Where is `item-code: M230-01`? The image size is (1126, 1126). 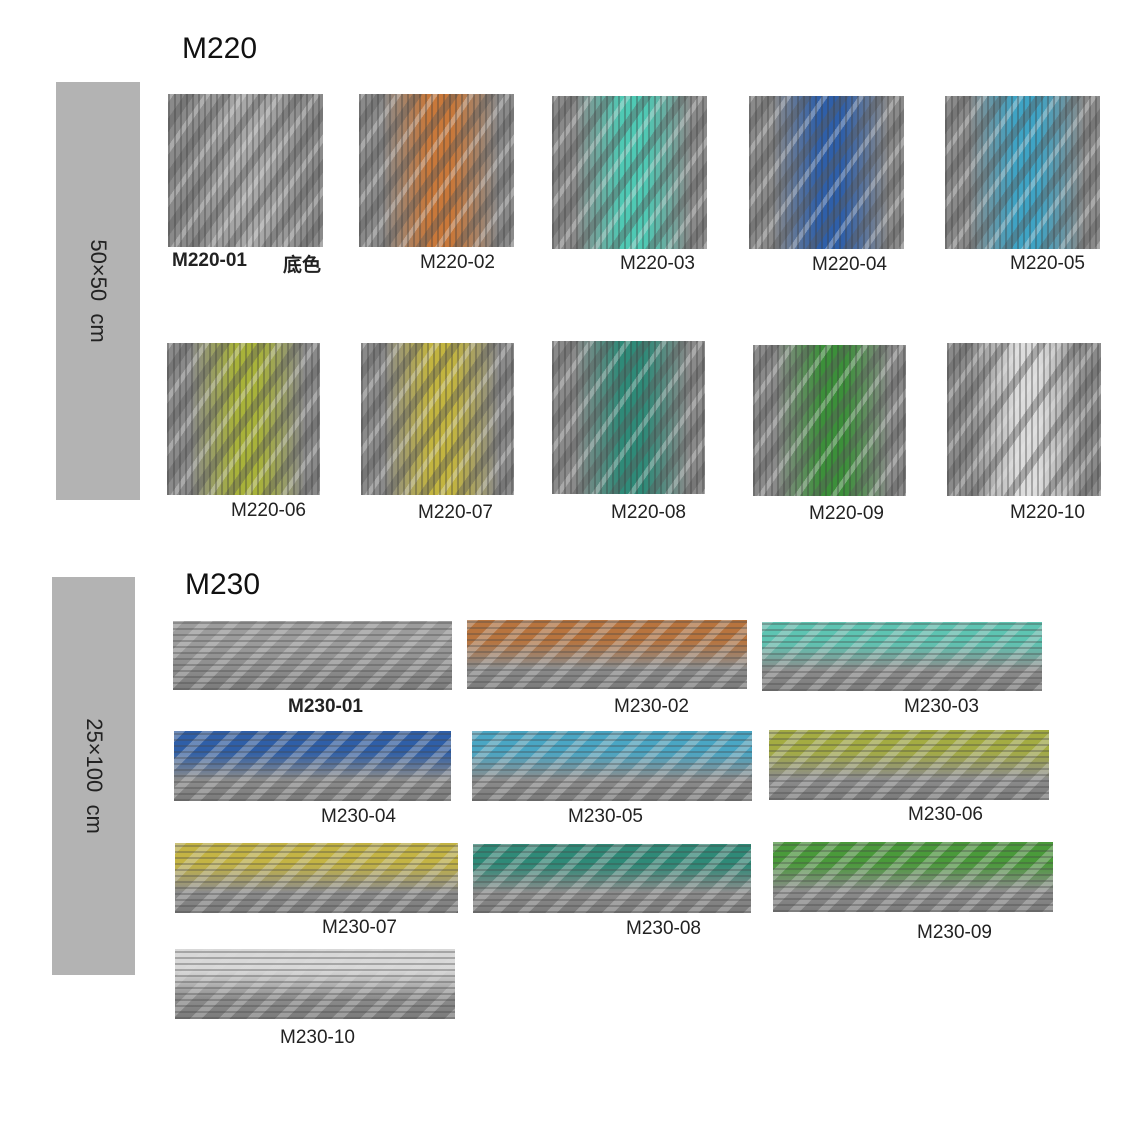 item-code: M230-01 is located at coordinates (325, 706).